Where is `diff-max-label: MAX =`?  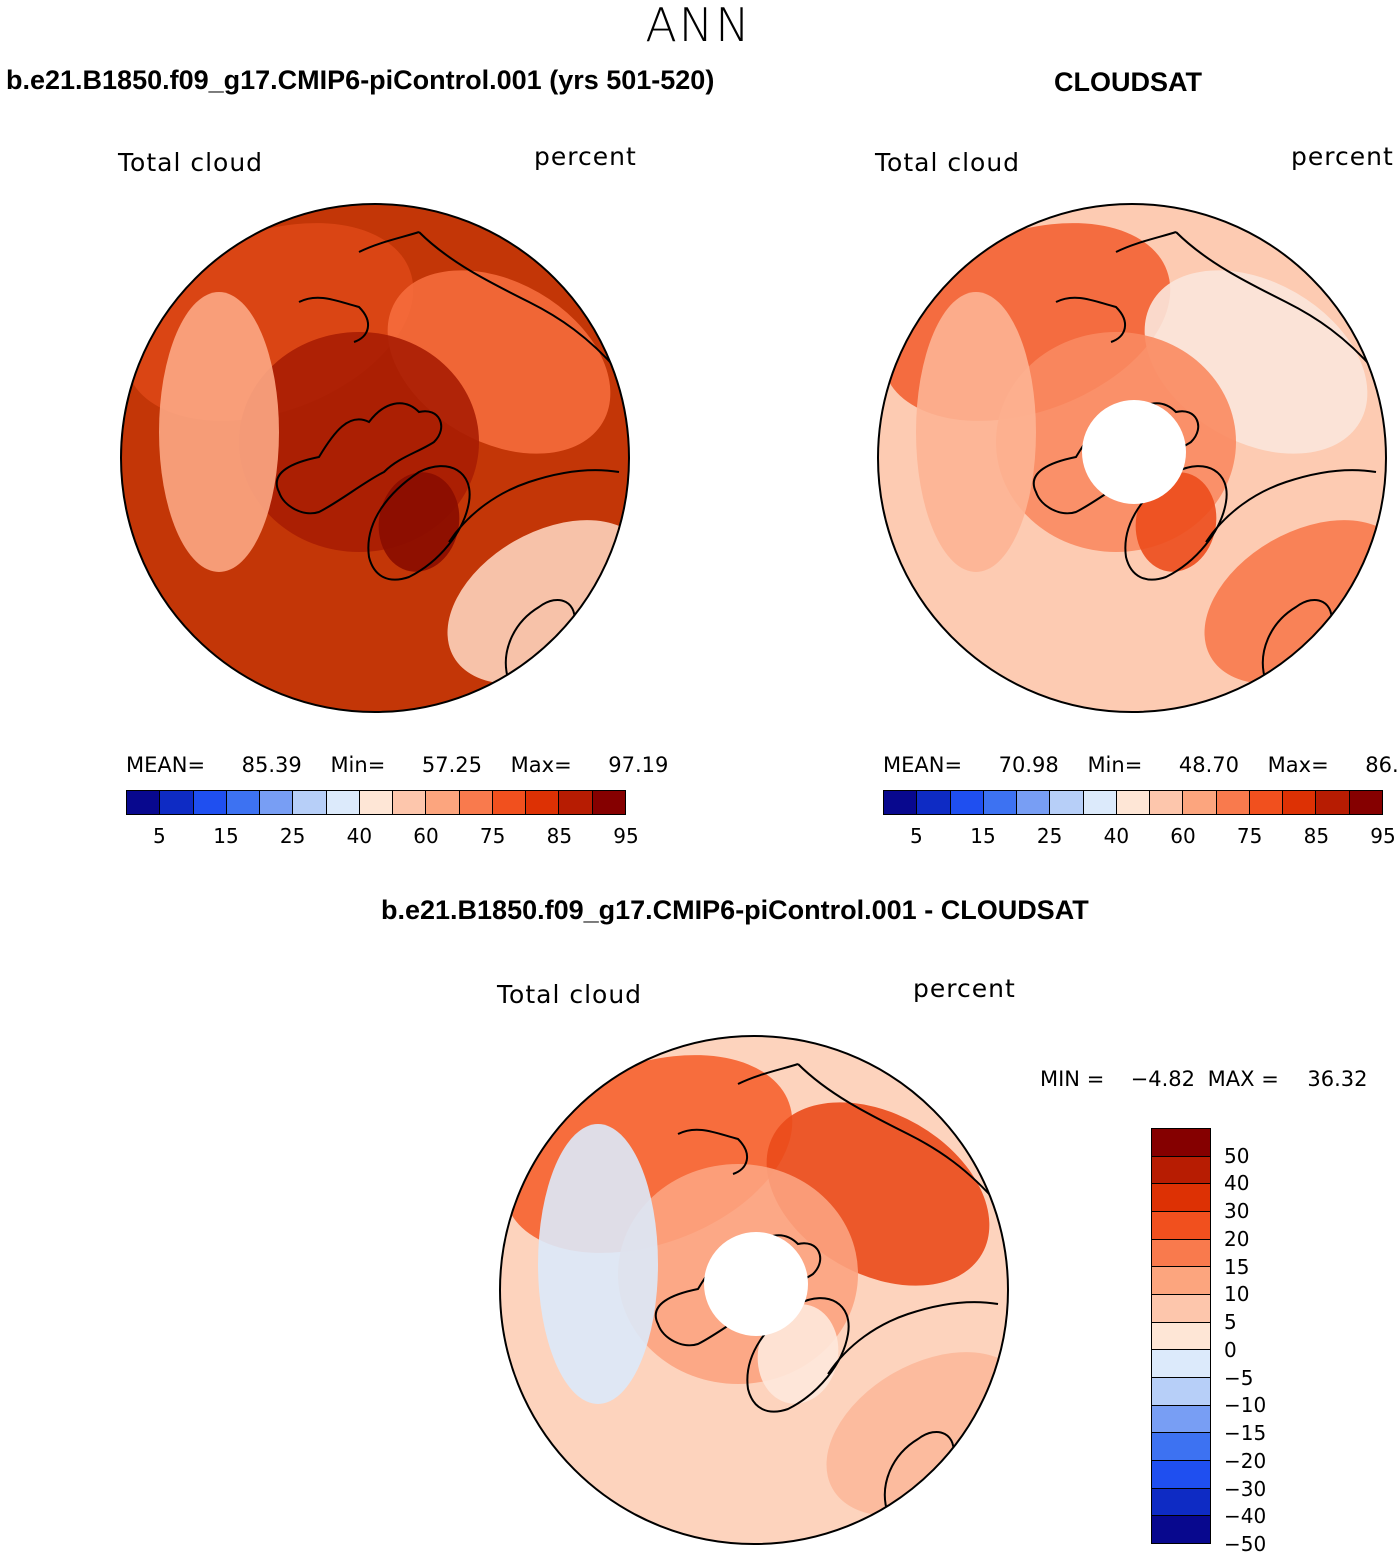
diff-max-label: MAX = is located at coordinates (1243, 1079).